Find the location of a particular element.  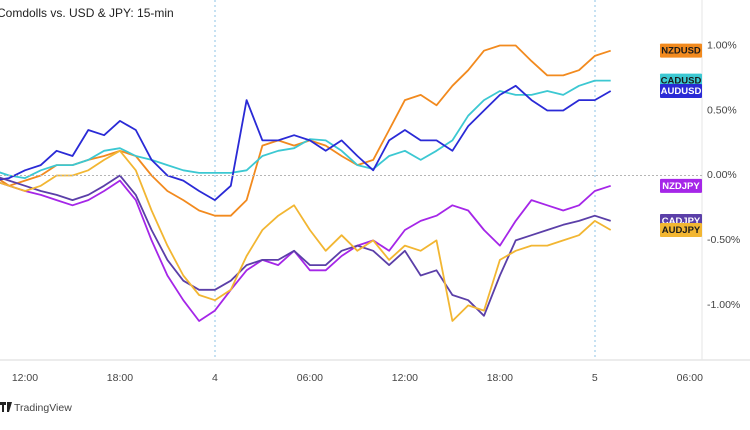

y-tick-label: 0.00% is located at coordinates (722, 175).